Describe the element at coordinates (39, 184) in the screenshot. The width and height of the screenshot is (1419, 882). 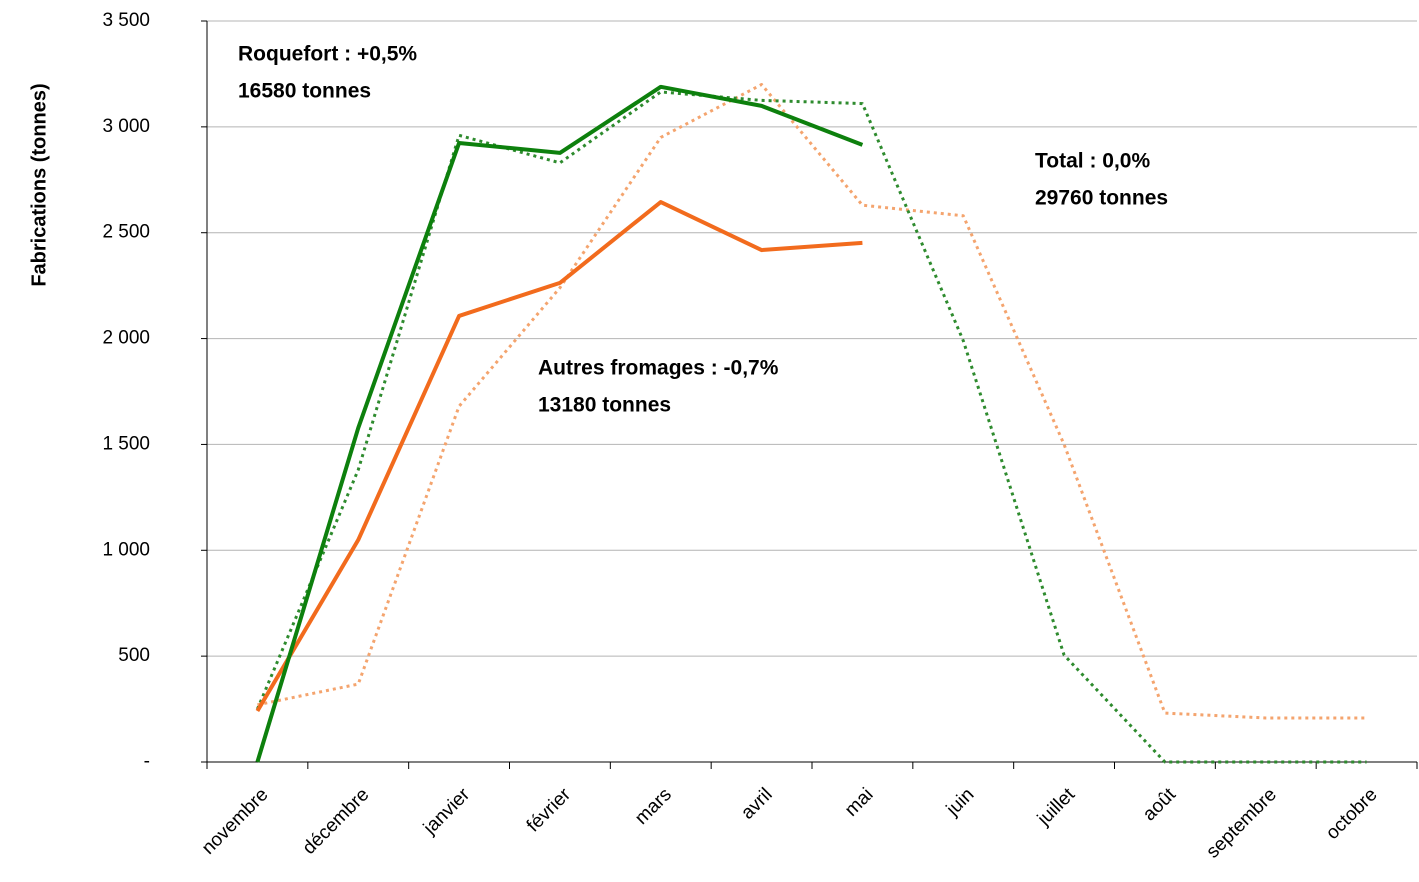
I see `y-axis-label: Fabrications (tonnes)` at that location.